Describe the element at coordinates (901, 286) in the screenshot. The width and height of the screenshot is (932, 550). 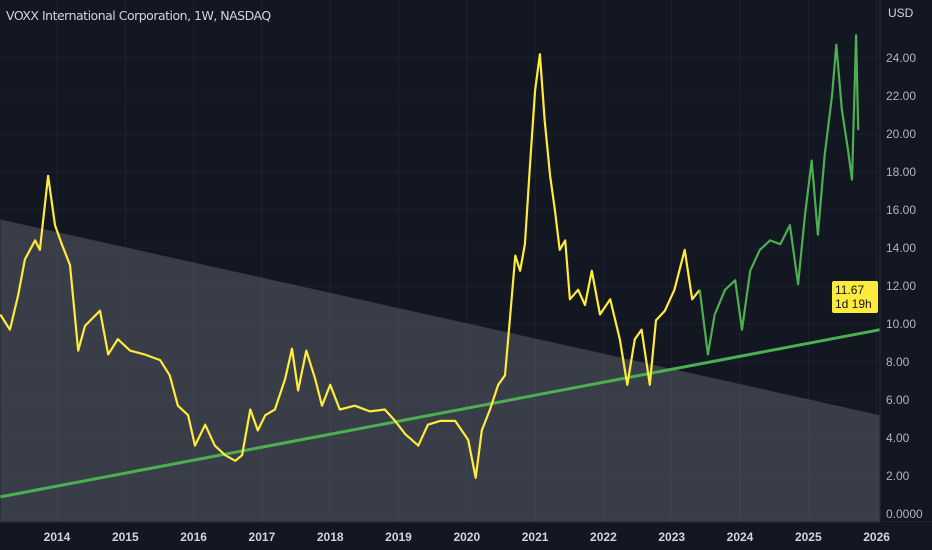
I see `y-tick-label: 12.00` at that location.